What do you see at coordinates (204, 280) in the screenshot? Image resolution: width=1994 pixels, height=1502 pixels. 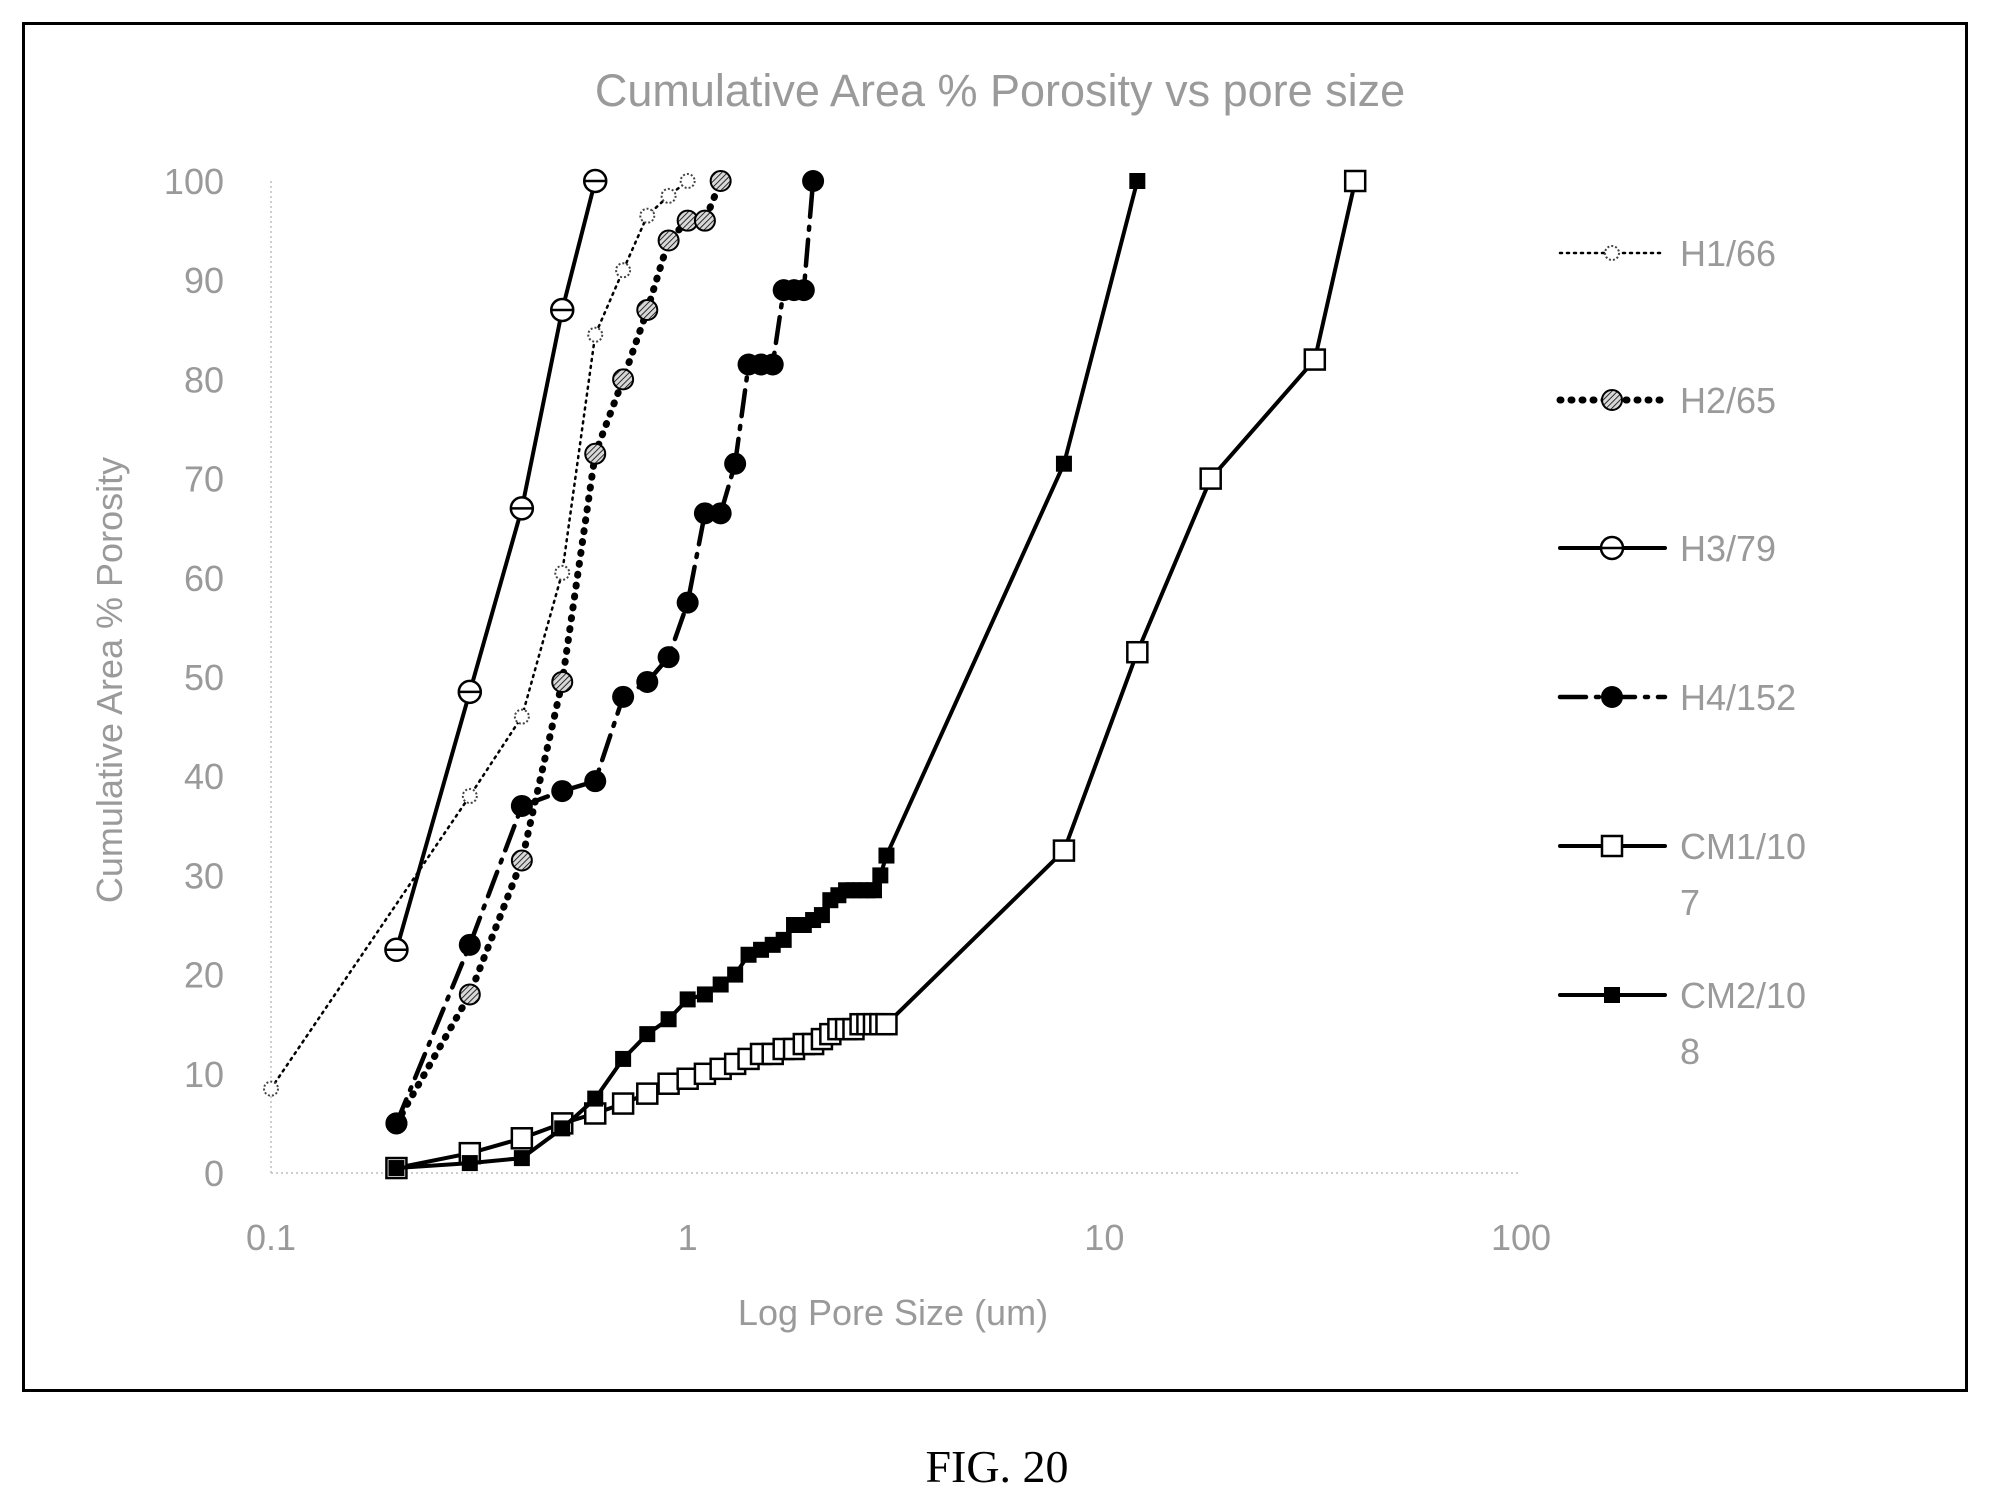 I see `y-tick-label: 90` at bounding box center [204, 280].